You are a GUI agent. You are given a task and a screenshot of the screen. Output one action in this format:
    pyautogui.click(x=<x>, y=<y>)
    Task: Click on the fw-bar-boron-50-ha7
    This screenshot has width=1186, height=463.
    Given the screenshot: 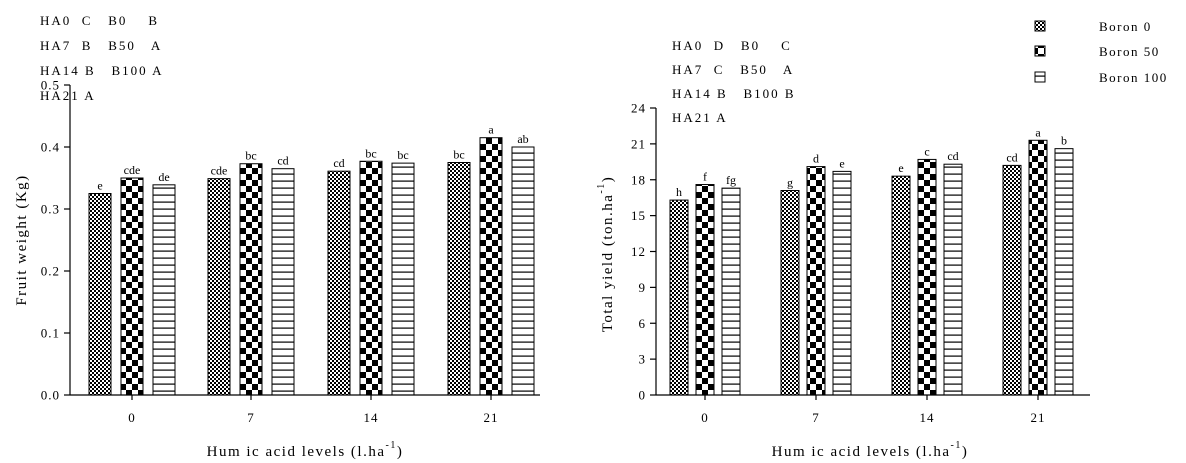 What is the action you would take?
    pyautogui.click(x=251, y=279)
    